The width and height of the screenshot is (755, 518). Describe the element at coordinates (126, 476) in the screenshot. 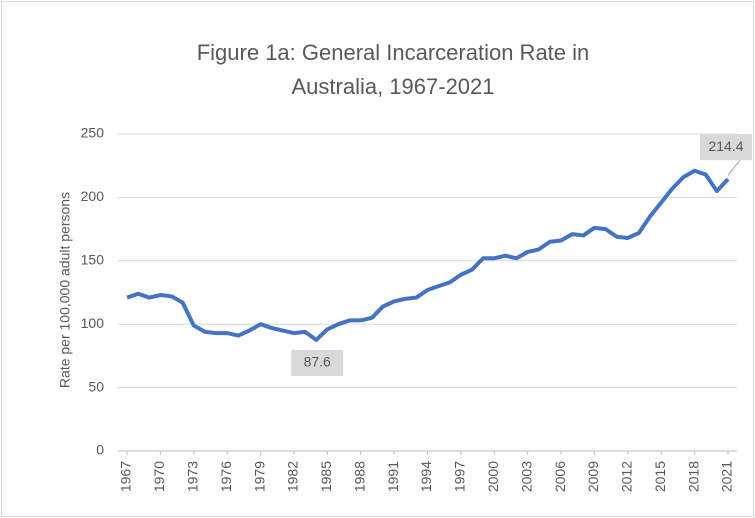

I see `x-tick-label: 1967` at that location.